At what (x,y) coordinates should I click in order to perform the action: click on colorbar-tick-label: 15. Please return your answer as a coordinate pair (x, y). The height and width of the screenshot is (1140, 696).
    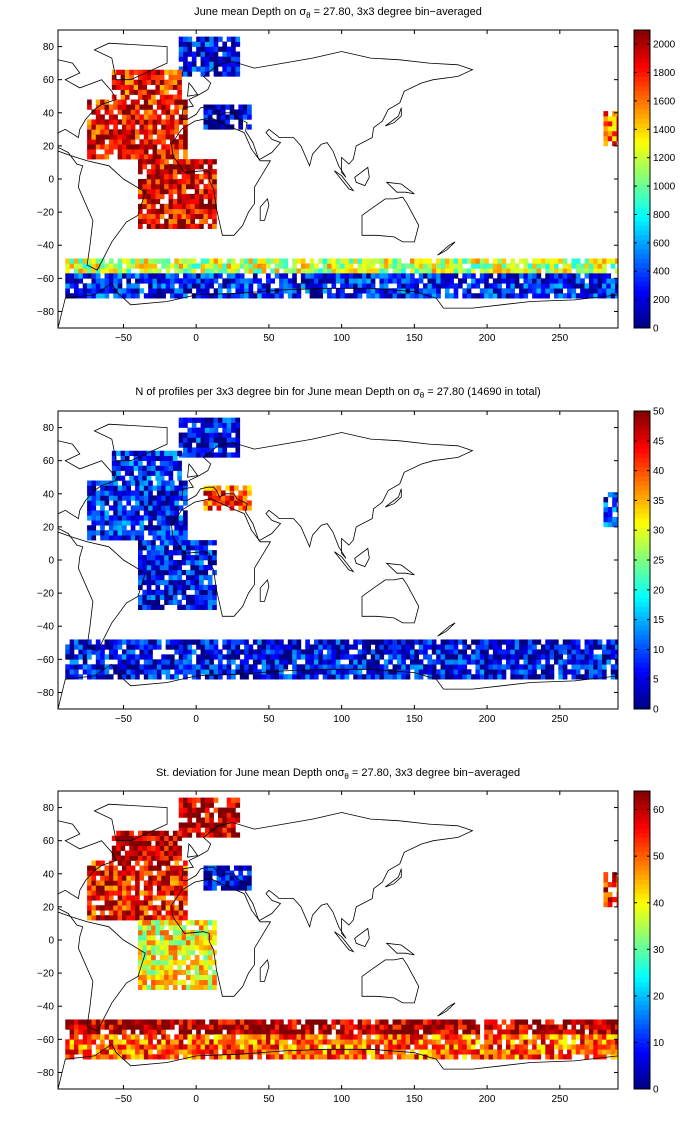
    Looking at the image, I should click on (659, 620).